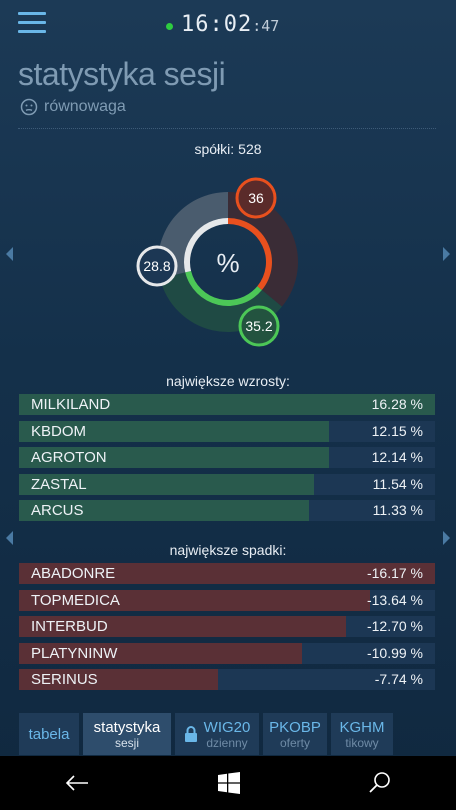 The height and width of the screenshot is (810, 456). Describe the element at coordinates (74, 653) in the screenshot. I see `stock-name: PLATYNINW` at that location.